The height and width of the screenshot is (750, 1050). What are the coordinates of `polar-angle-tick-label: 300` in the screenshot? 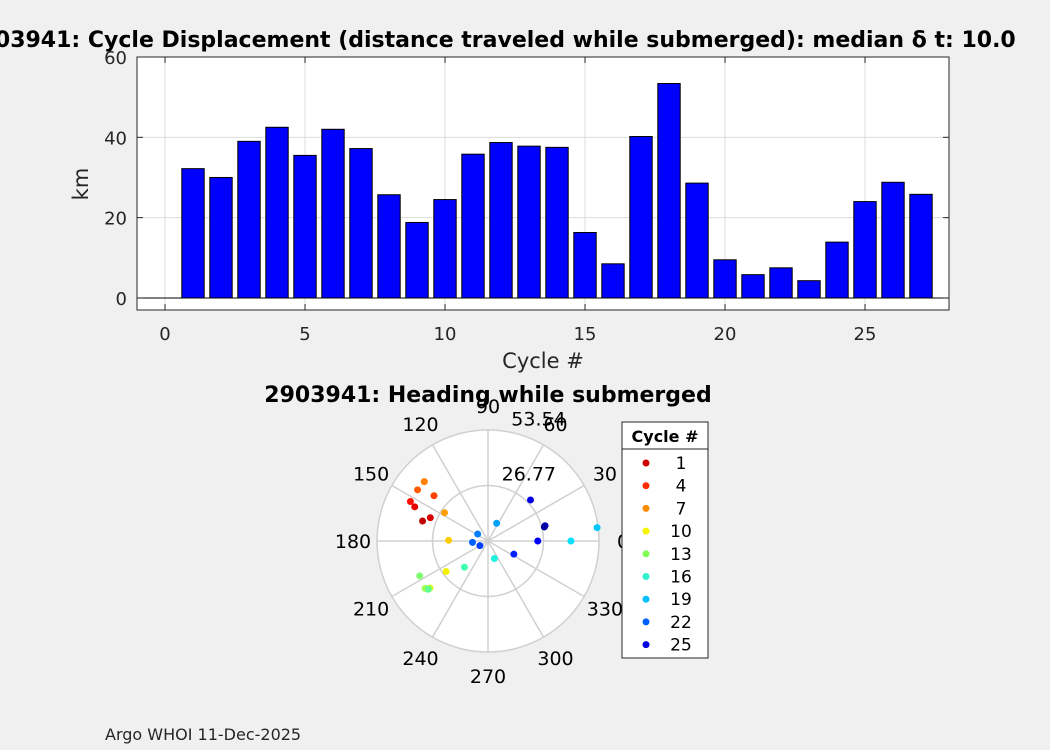 It's located at (555, 659).